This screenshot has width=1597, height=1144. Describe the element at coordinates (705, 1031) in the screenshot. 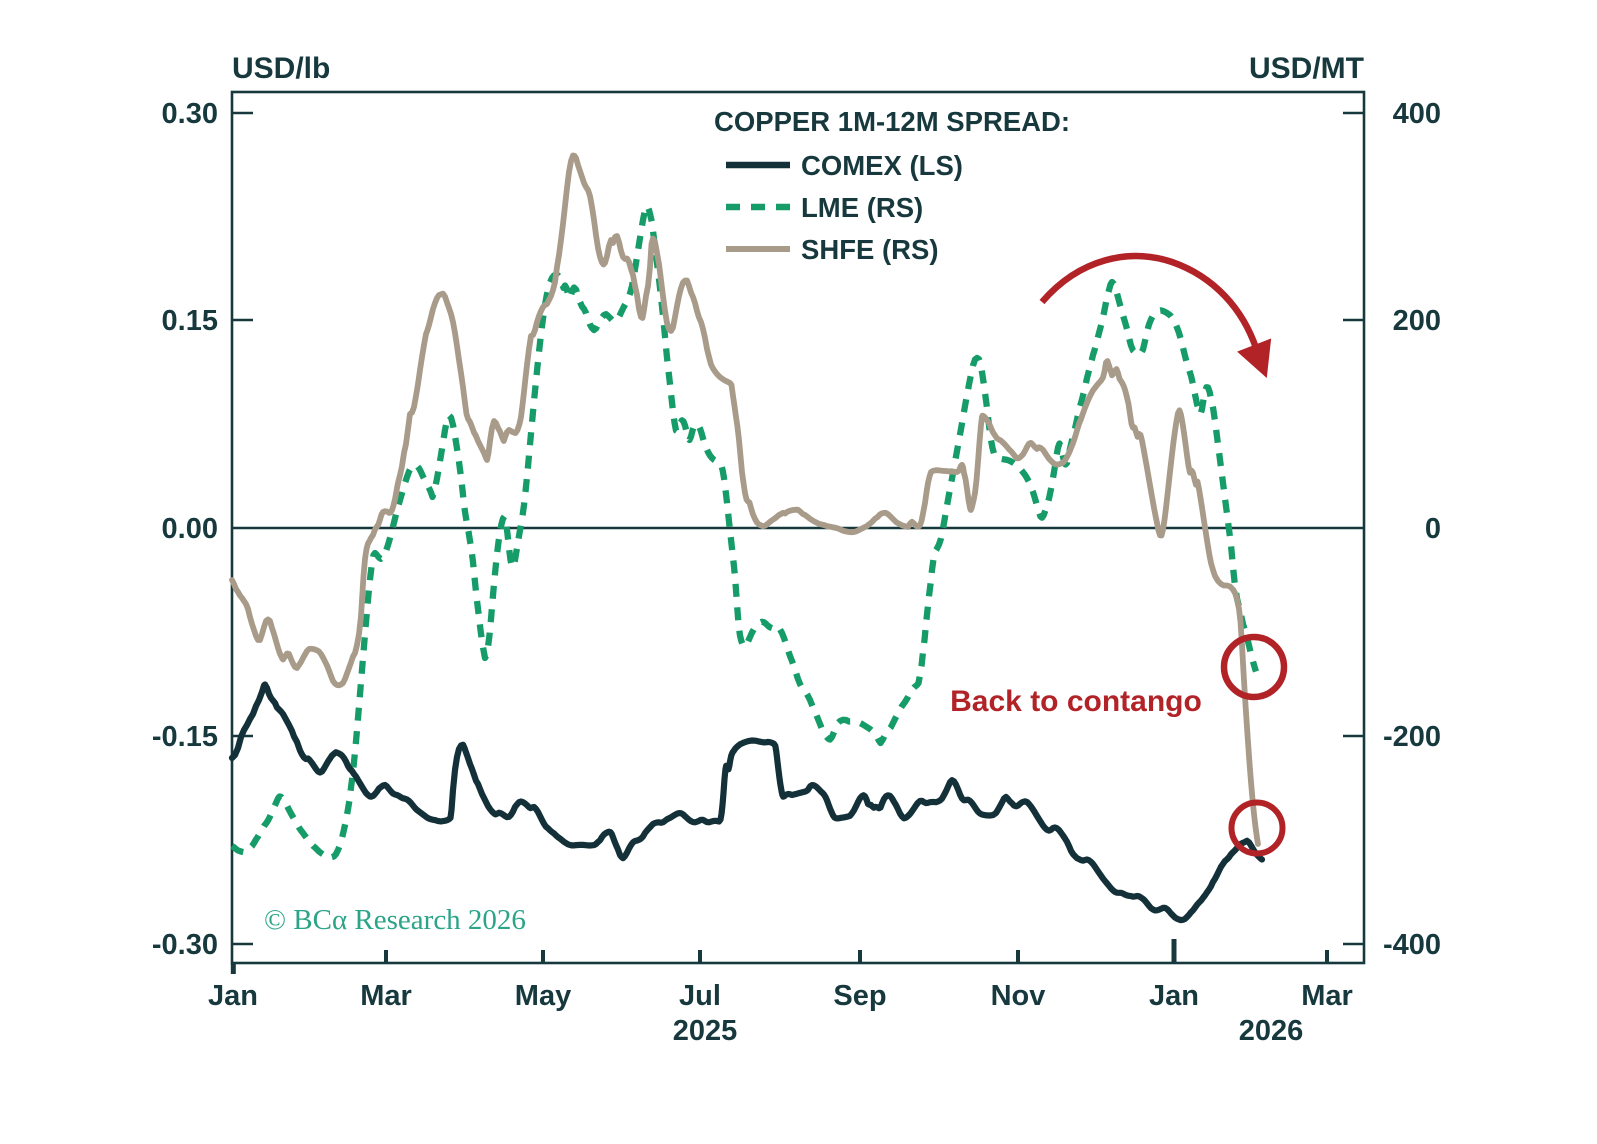

I see `svg-text: 2025` at that location.